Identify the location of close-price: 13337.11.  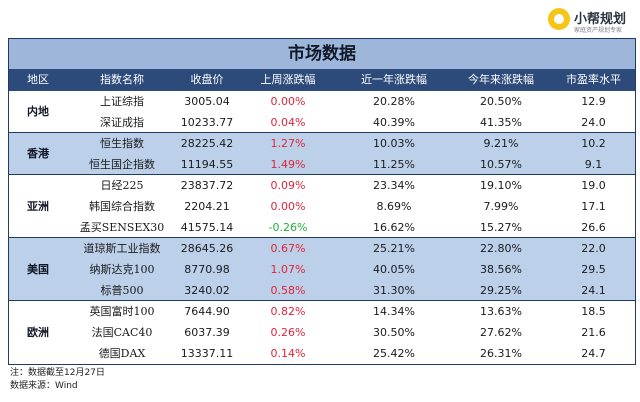
(207, 353).